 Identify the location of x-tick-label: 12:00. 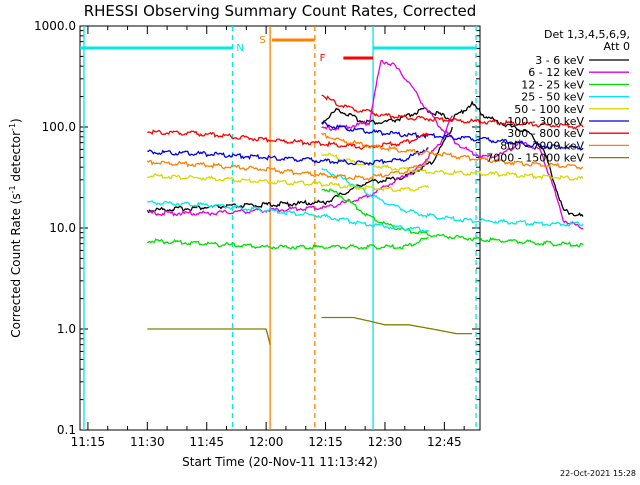
(266, 442).